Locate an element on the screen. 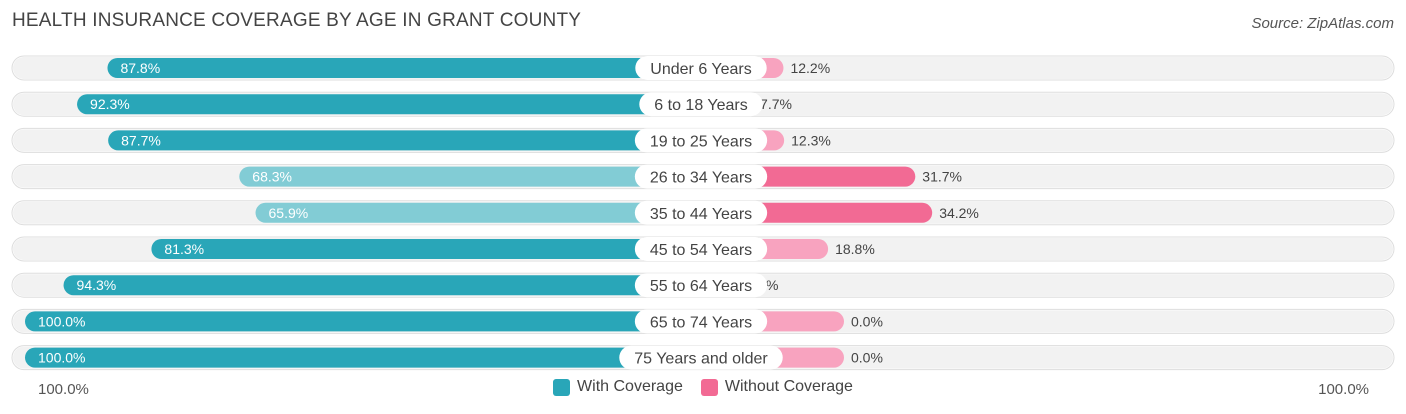 Image resolution: width=1406 pixels, height=414 pixels. category-label: 19 to 25 Years is located at coordinates (701, 141).